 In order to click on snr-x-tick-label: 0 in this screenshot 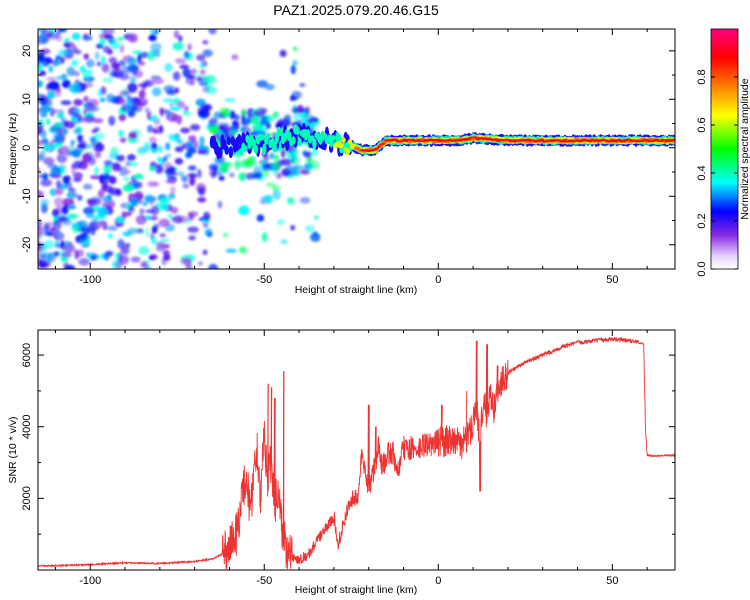, I will do `click(438, 581)`.